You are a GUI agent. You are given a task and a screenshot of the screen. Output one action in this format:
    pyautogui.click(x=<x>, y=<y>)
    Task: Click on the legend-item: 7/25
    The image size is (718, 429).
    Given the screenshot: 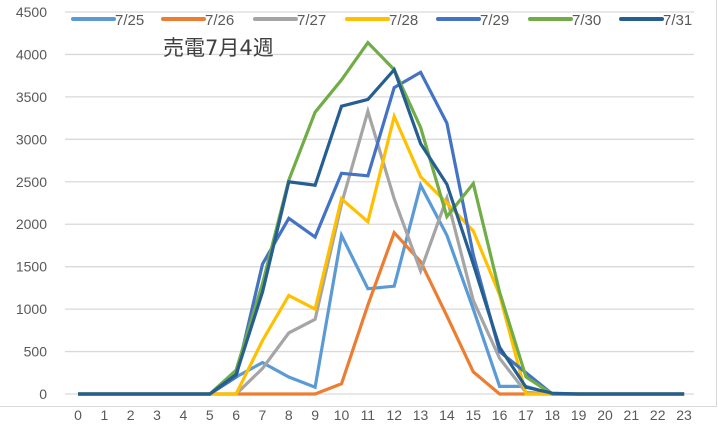 What is the action you would take?
    pyautogui.click(x=107, y=20)
    